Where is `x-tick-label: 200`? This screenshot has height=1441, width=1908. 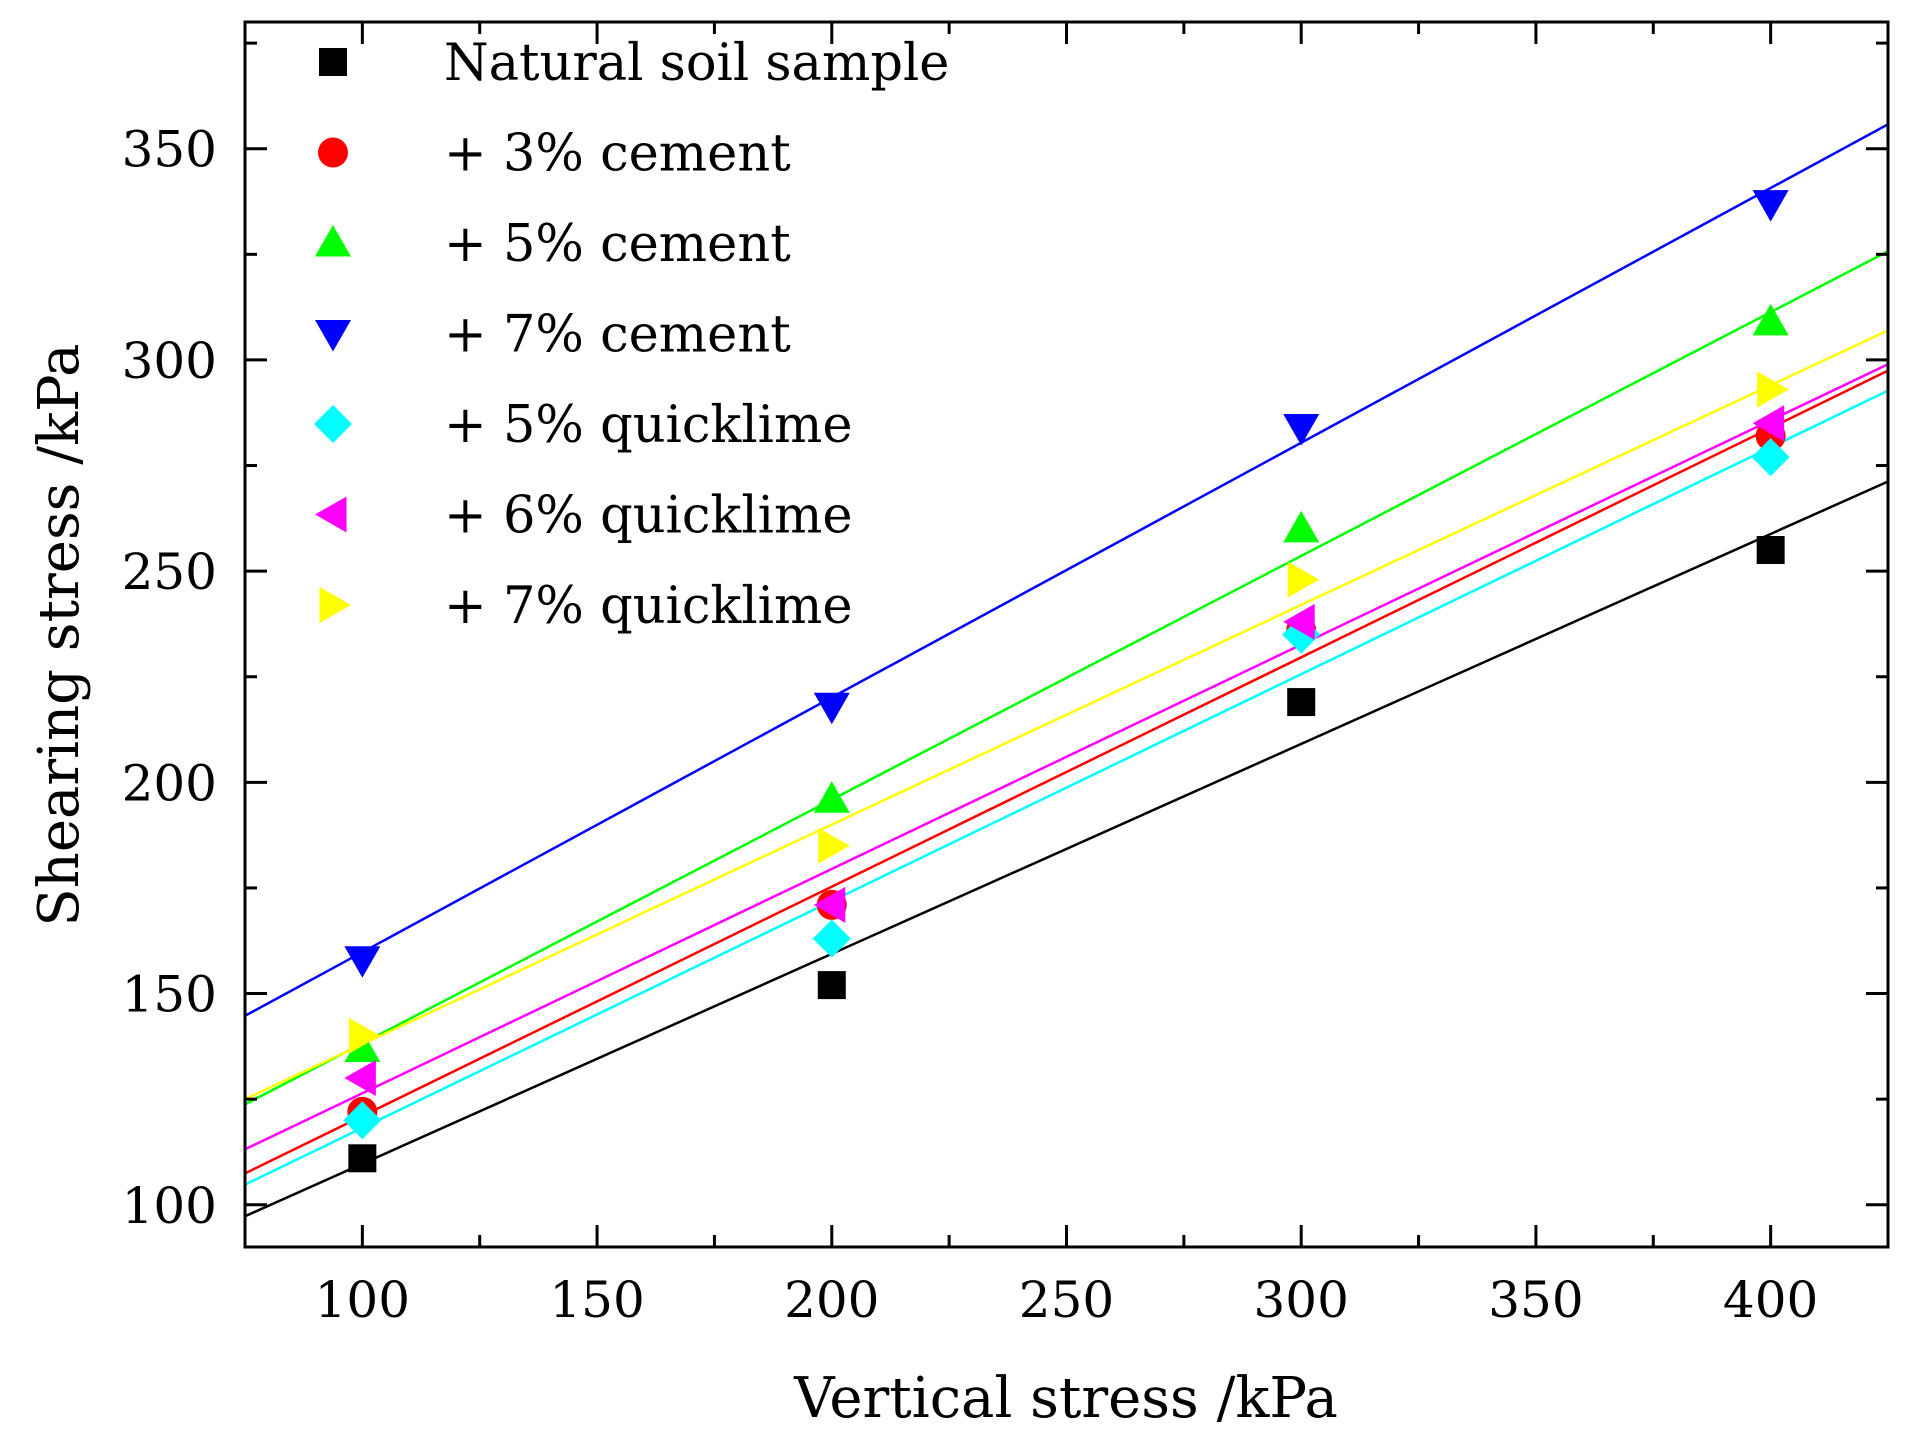
x-tick-label: 200 is located at coordinates (831, 1300).